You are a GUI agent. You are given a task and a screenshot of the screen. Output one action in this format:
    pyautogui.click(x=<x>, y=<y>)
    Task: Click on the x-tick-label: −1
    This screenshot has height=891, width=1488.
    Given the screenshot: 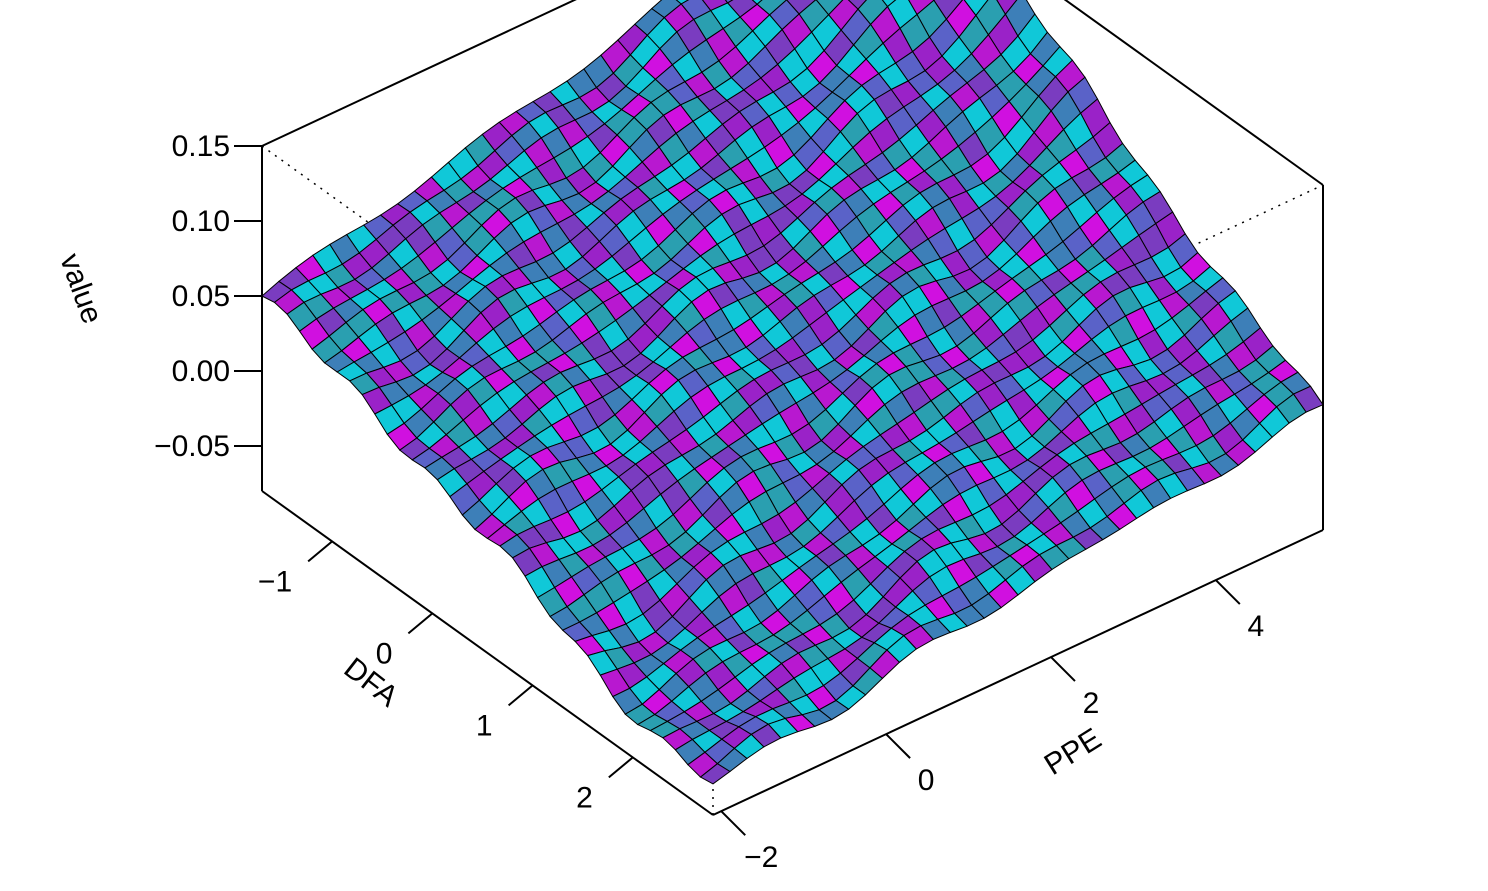 What is the action you would take?
    pyautogui.click(x=275, y=581)
    